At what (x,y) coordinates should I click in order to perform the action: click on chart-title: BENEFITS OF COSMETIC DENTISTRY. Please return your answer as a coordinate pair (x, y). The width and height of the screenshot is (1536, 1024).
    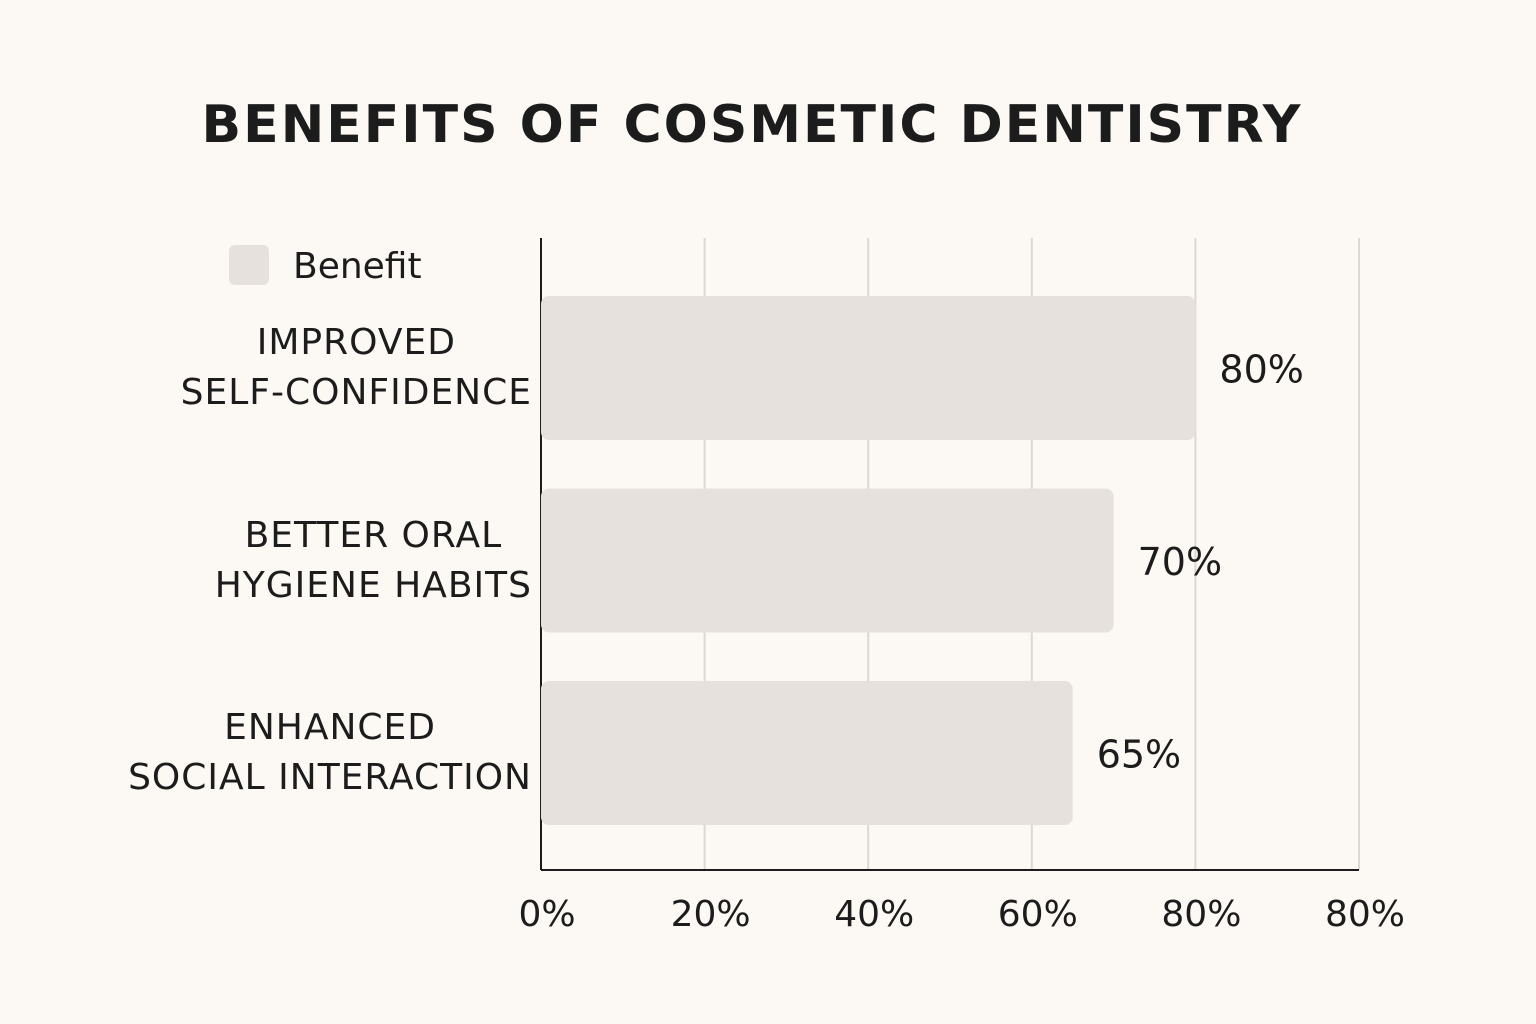
    Looking at the image, I should click on (752, 125).